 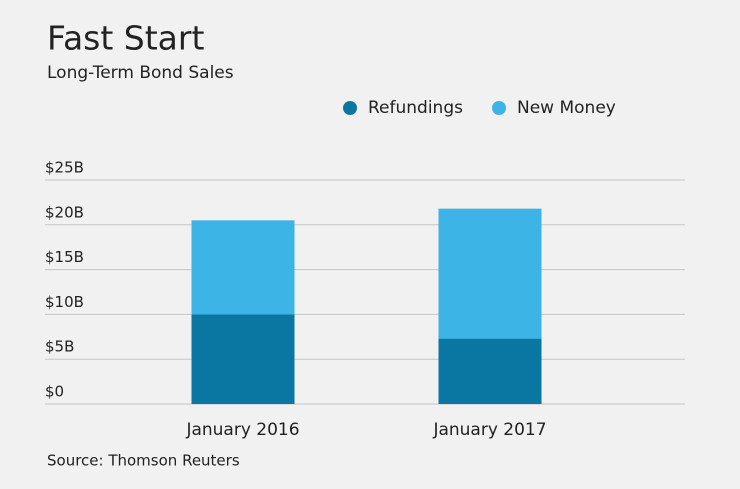 What do you see at coordinates (242, 430) in the screenshot?
I see `x-tick-label: January 2016` at bounding box center [242, 430].